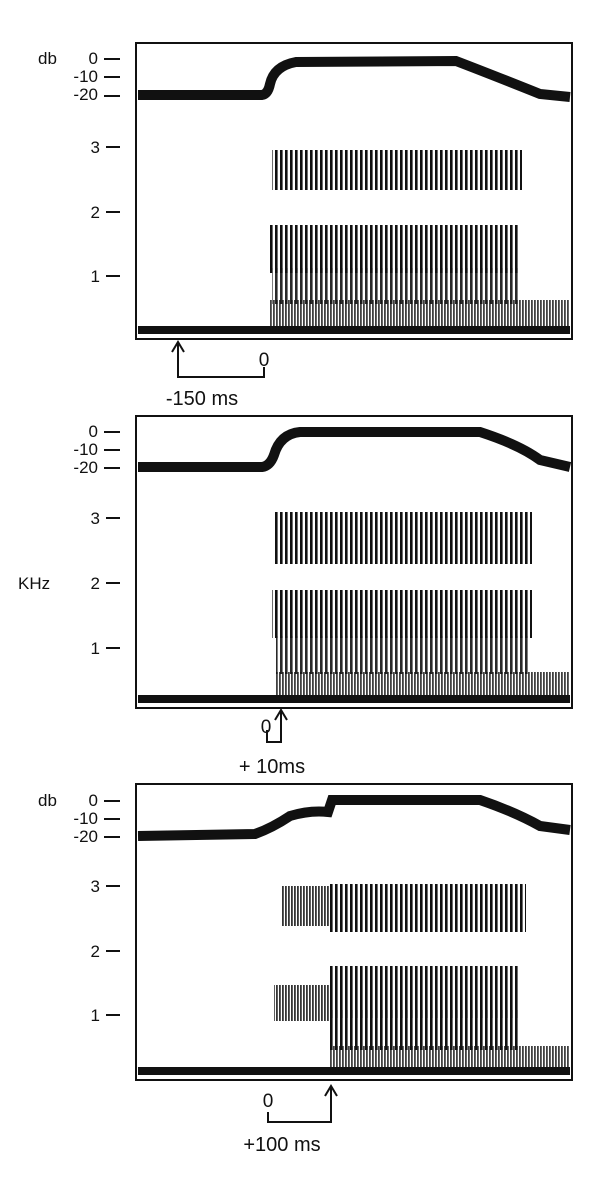 This screenshot has width=612, height=1186. Describe the element at coordinates (34, 583) in the screenshot. I see `khz-unit-label: KHz` at that location.